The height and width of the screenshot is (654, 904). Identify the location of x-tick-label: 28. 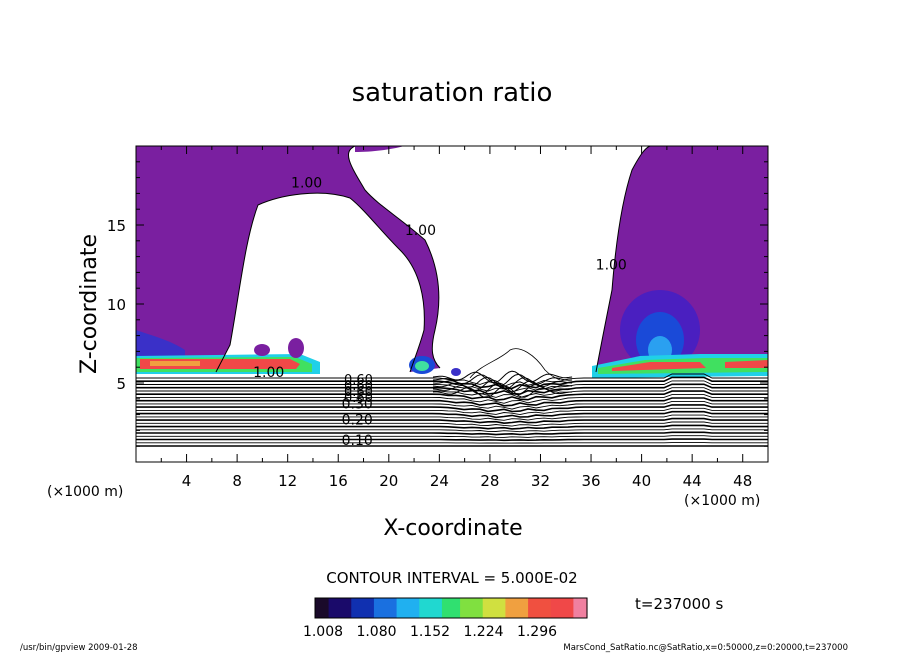
(489, 481).